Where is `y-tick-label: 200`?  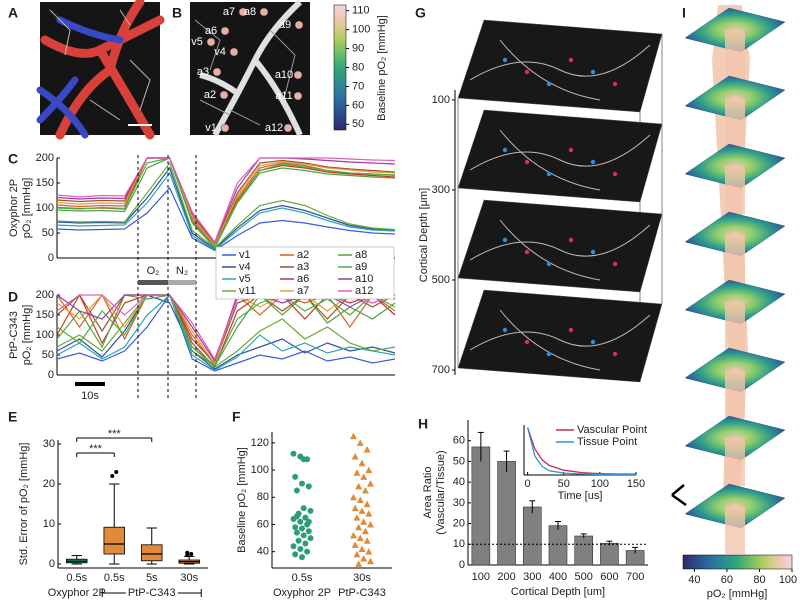
y-tick-label: 200 is located at coordinates (45, 158).